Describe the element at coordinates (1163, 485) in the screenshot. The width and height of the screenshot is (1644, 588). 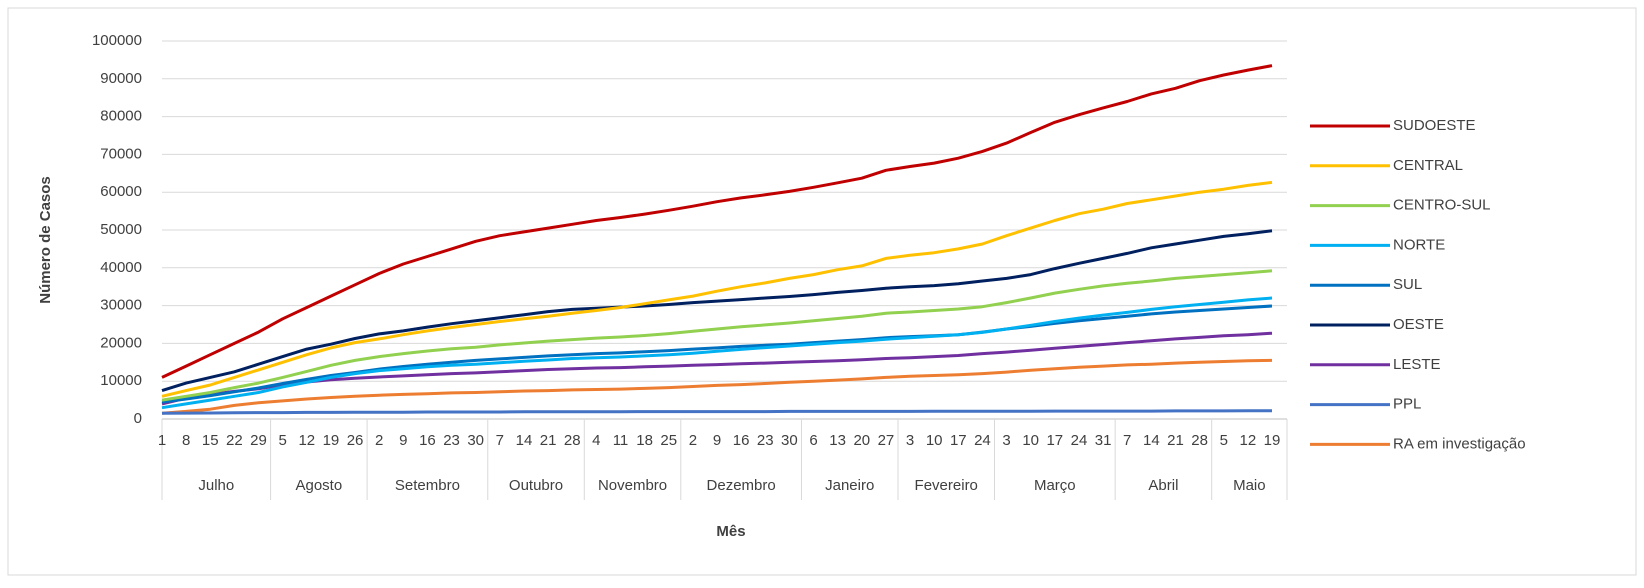
I see `x-group-label: Abril` at that location.